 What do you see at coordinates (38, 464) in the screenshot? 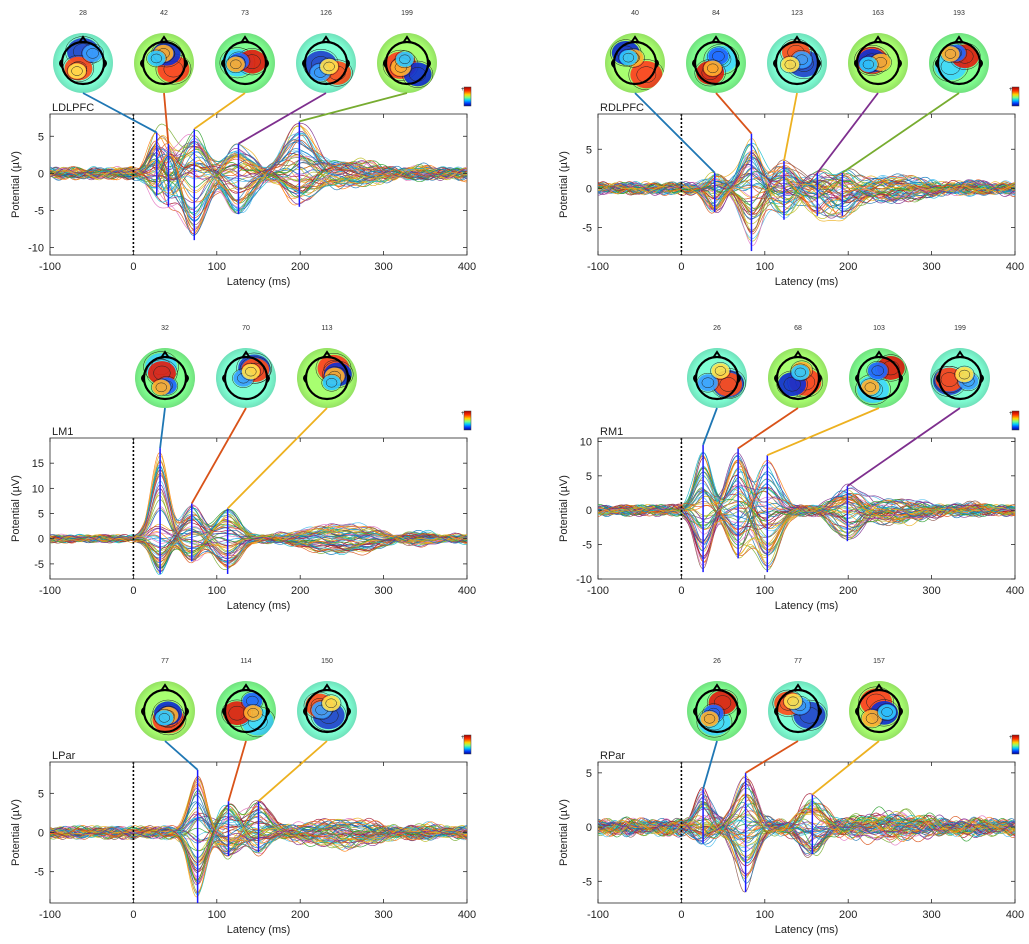
I see `y-tick-label: 15` at bounding box center [38, 464].